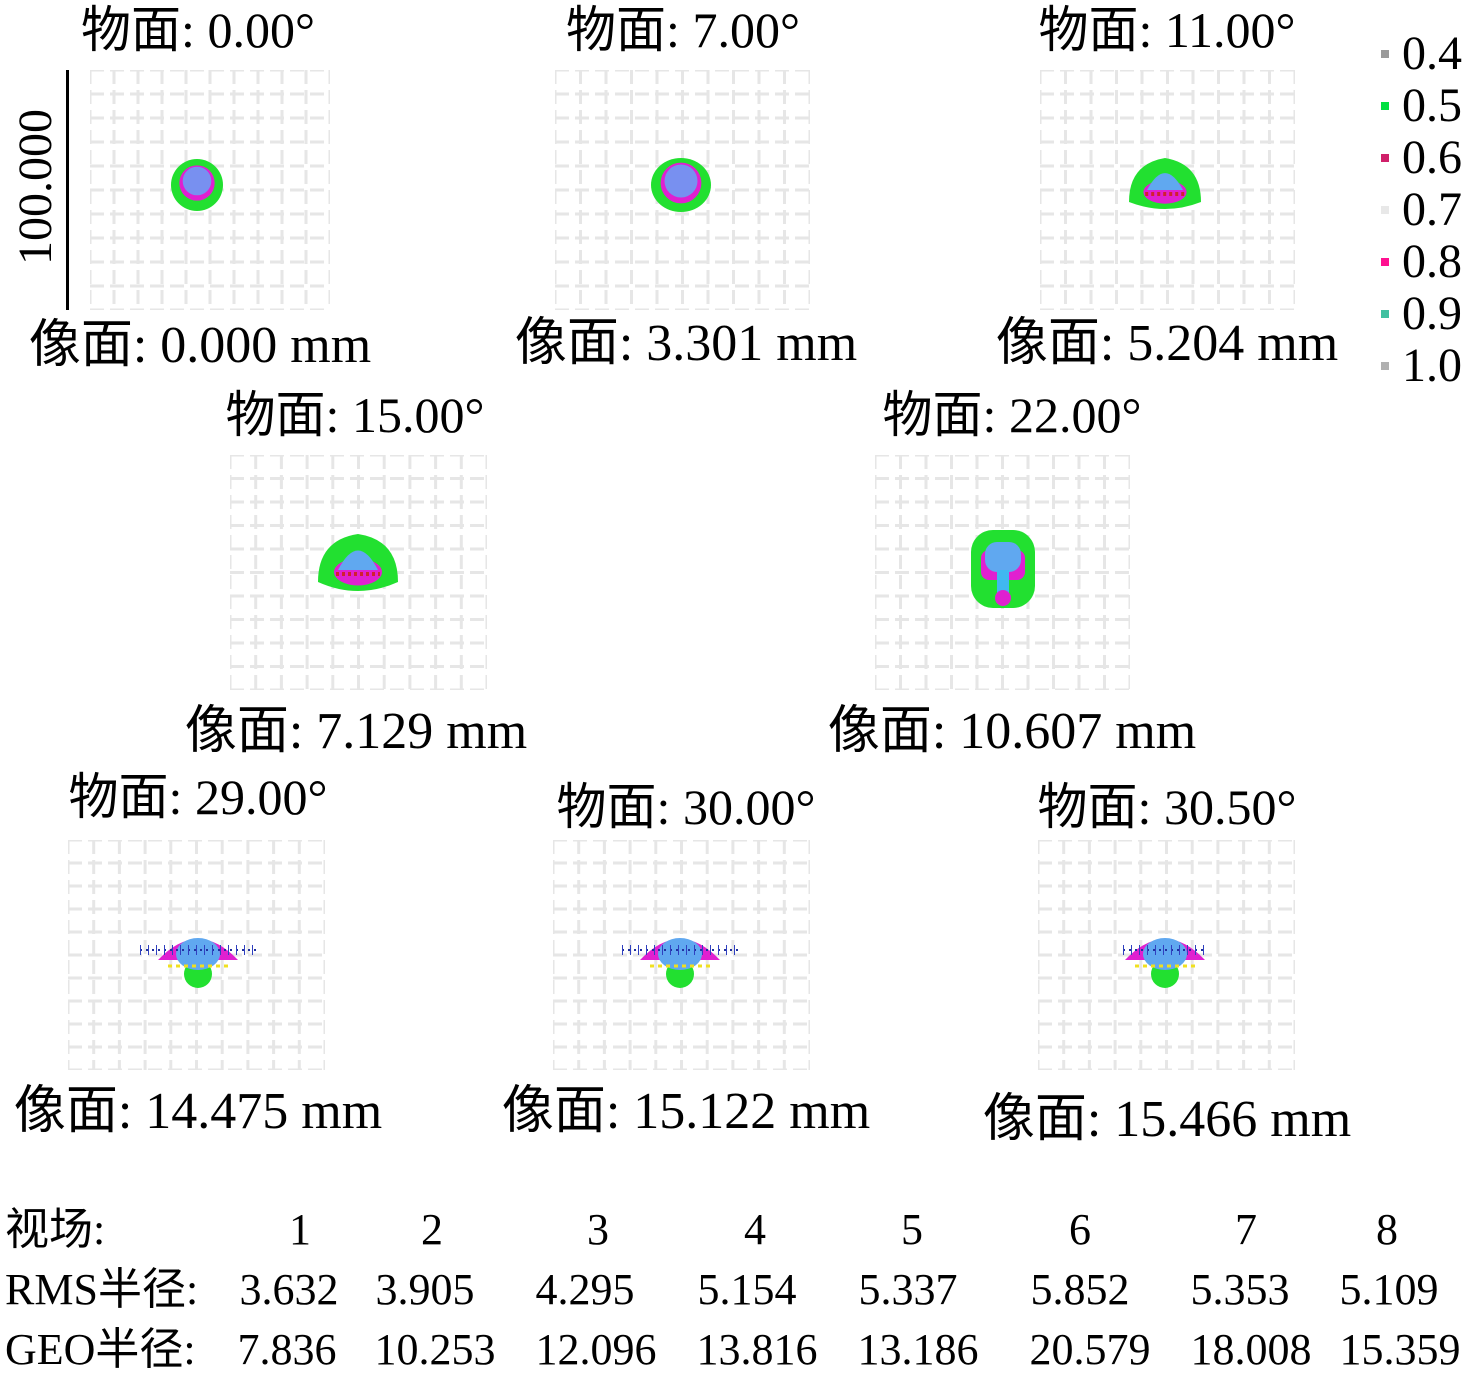 The height and width of the screenshot is (1382, 1476). What do you see at coordinates (598, 1229) in the screenshot?
I see `field-number: 3` at bounding box center [598, 1229].